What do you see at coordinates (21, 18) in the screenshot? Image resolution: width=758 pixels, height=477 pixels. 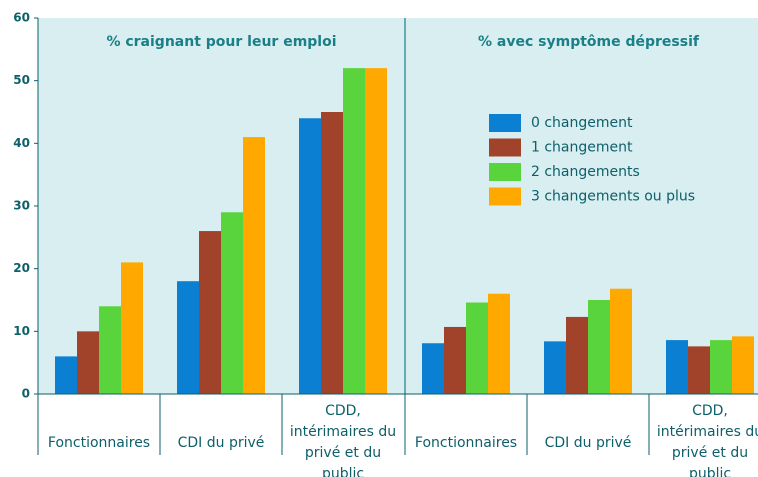 I see `y-tick-label: 60` at bounding box center [21, 18].